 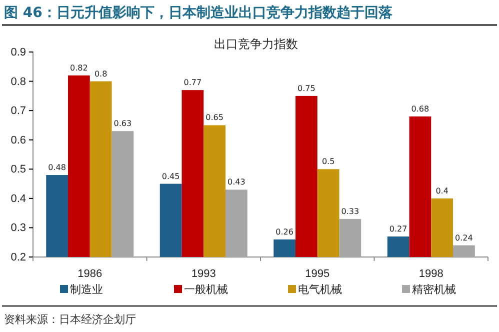 I want to click on data-label: 0.45, so click(x=171, y=176).